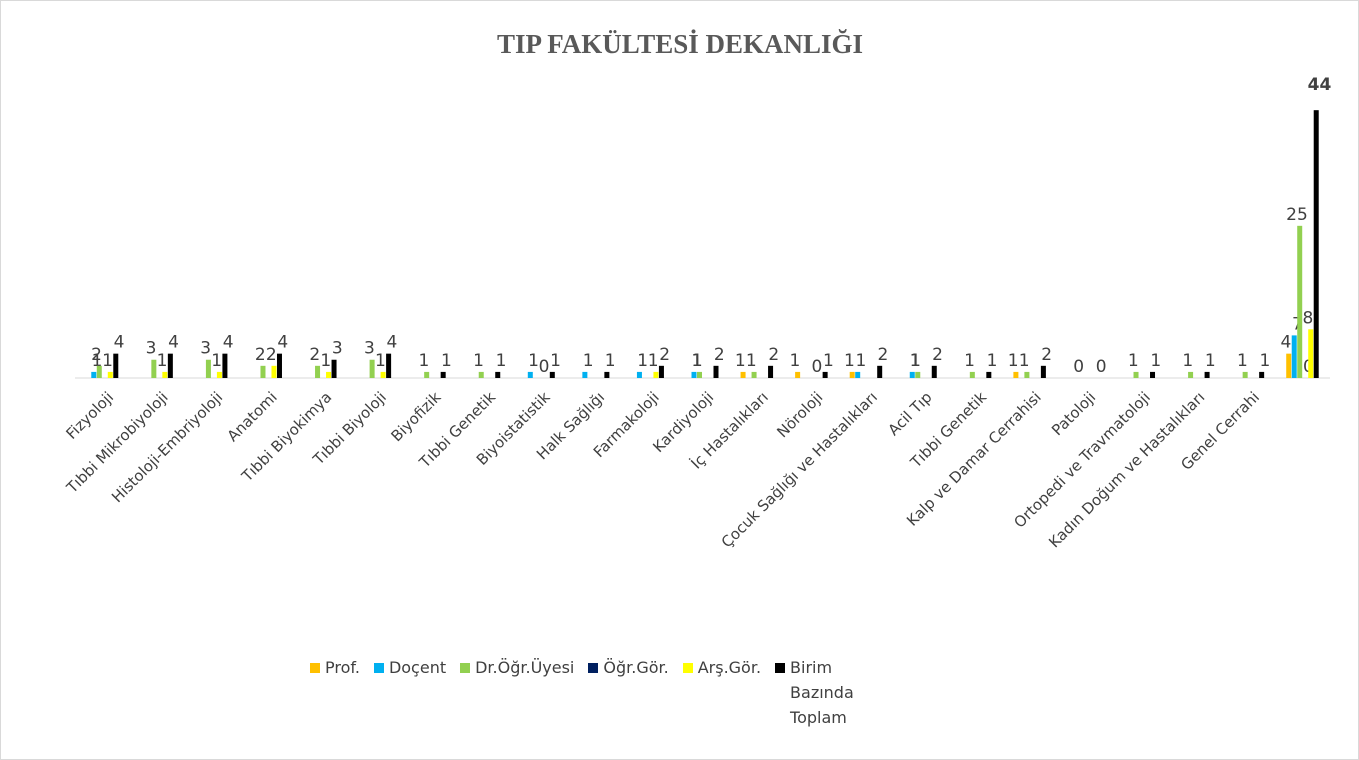 The height and width of the screenshot is (760, 1359). I want to click on data-label: 8, so click(1308, 318).